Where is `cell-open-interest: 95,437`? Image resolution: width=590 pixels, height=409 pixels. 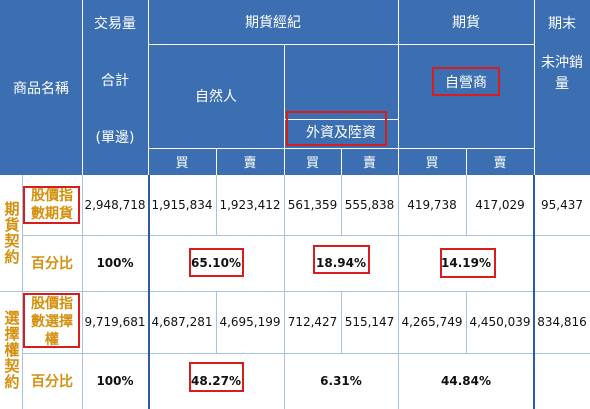
cell-open-interest: 95,437 is located at coordinates (562, 205).